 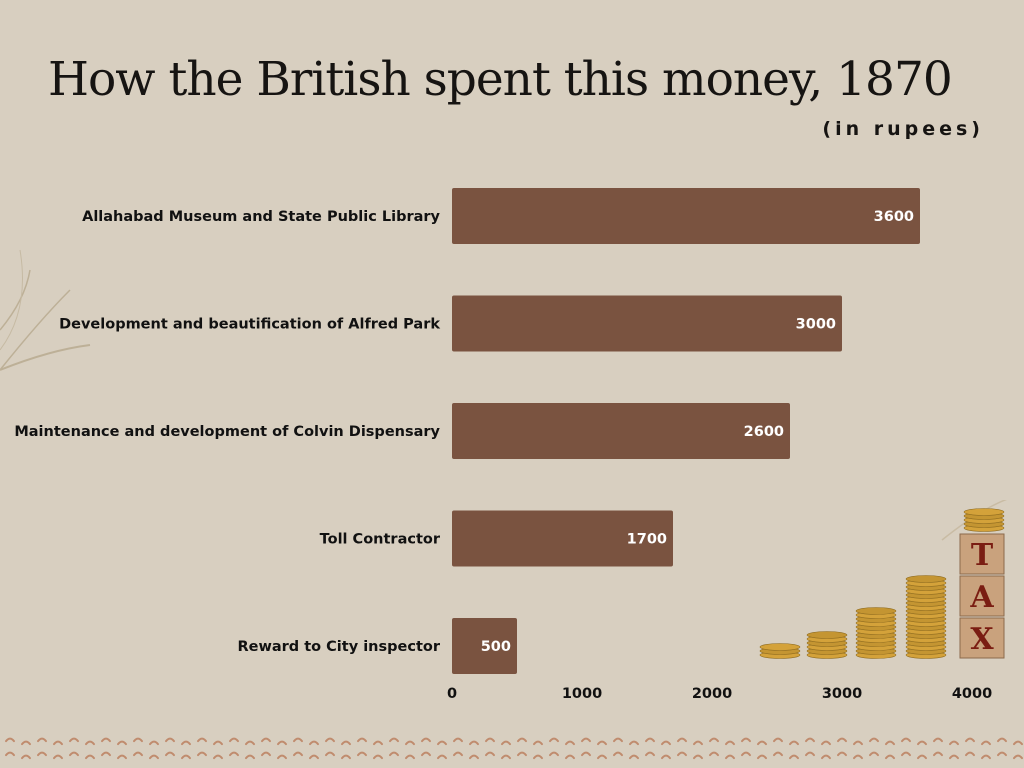 What do you see at coordinates (883, 579) in the screenshot?
I see `tax-coins-icon: TAX` at bounding box center [883, 579].